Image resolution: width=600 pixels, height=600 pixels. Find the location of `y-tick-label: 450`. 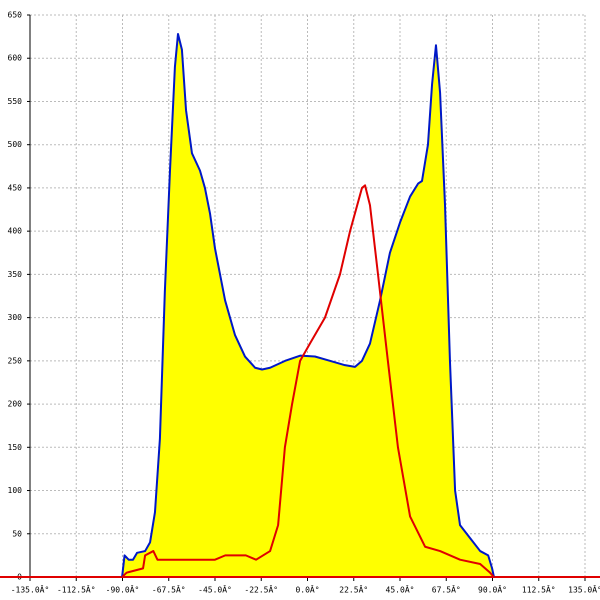

y-tick-label: 450 is located at coordinates (15, 187).